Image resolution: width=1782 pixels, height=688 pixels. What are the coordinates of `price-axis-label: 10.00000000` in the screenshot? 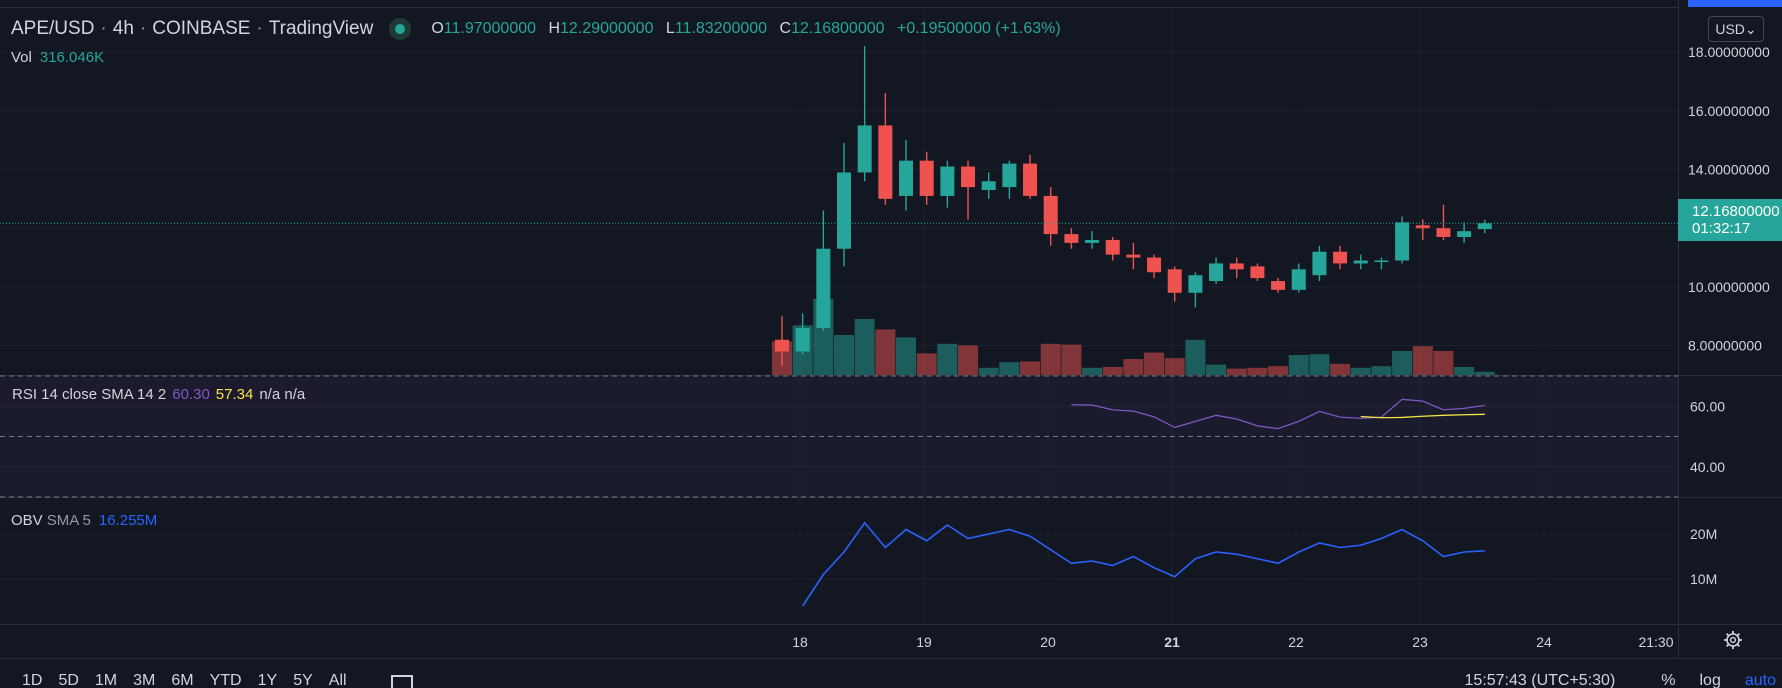 It's located at (1729, 287).